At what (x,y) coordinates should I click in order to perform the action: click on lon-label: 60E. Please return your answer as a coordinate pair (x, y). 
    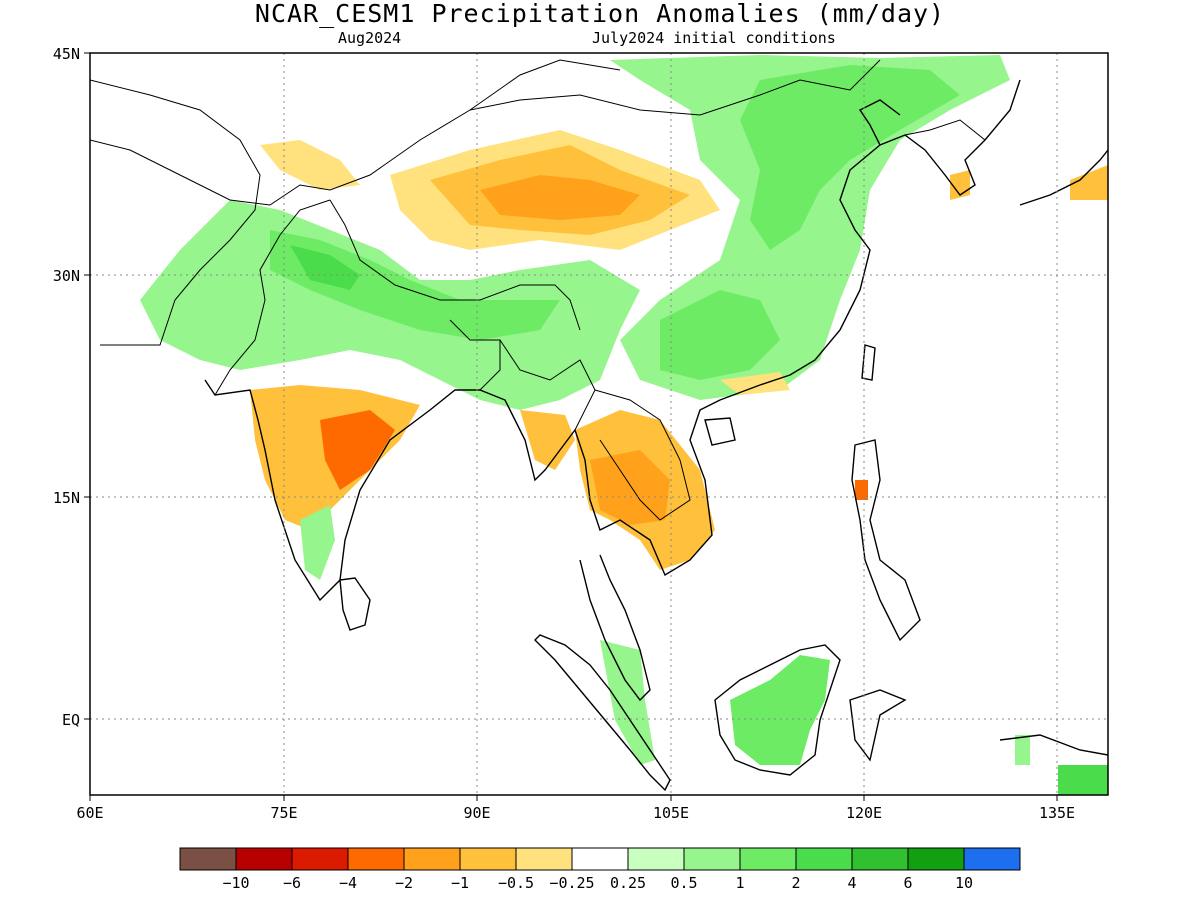
    Looking at the image, I should click on (89, 813).